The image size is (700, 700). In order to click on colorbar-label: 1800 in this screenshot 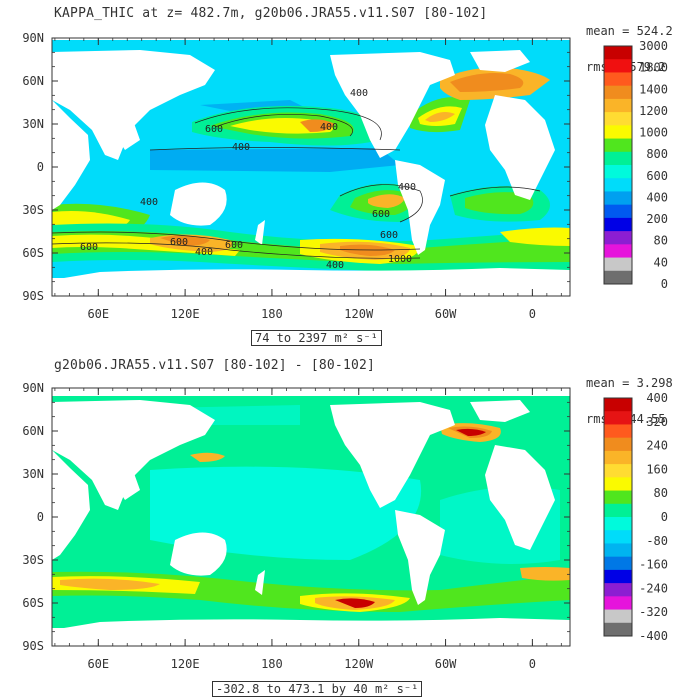, I will do `click(653, 68)`.